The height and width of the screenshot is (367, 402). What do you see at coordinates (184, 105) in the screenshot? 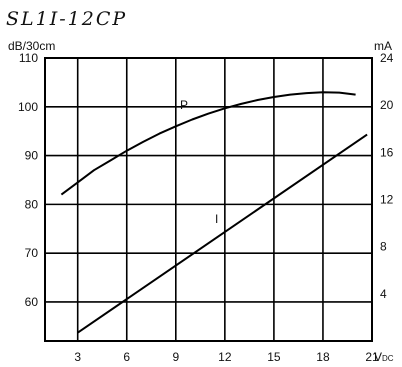
I see `series-label-P: P` at bounding box center [184, 105].